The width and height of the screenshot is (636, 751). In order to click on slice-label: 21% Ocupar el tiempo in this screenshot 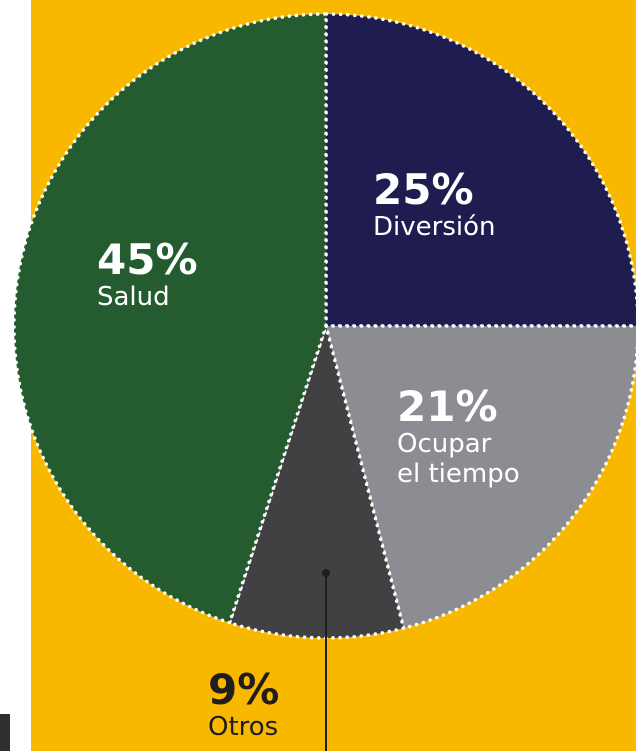, I will do `click(458, 436)`.